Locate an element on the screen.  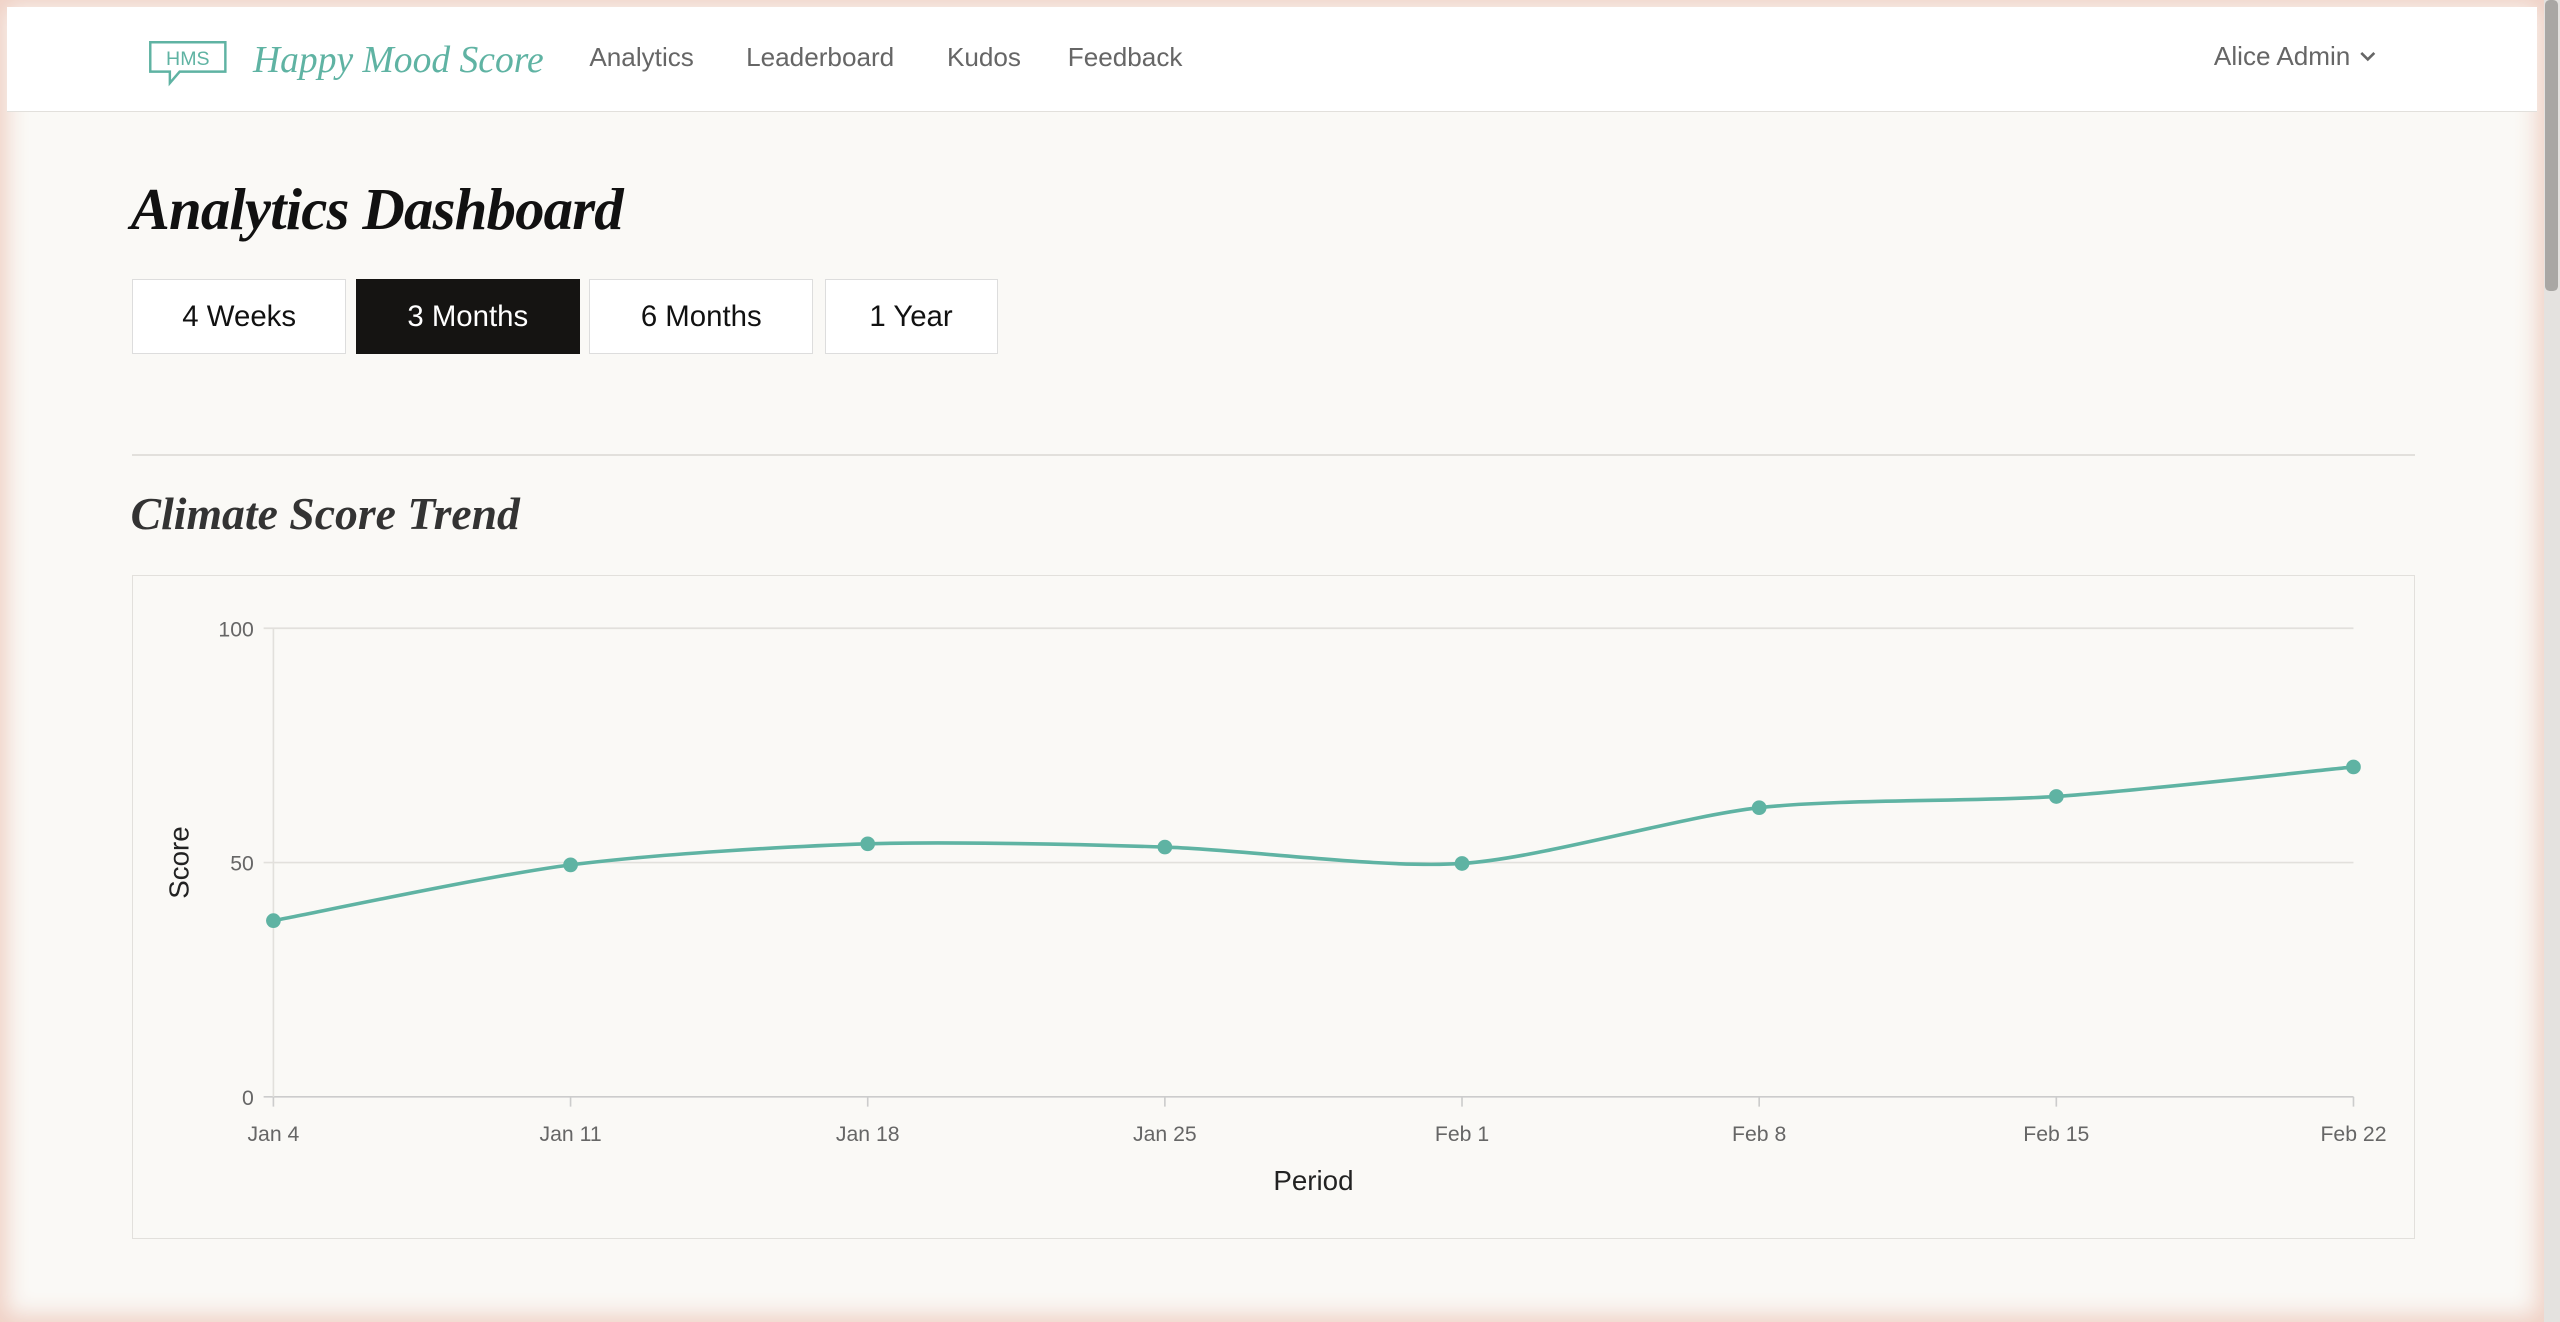
y-tick-label: 100 is located at coordinates (236, 629).